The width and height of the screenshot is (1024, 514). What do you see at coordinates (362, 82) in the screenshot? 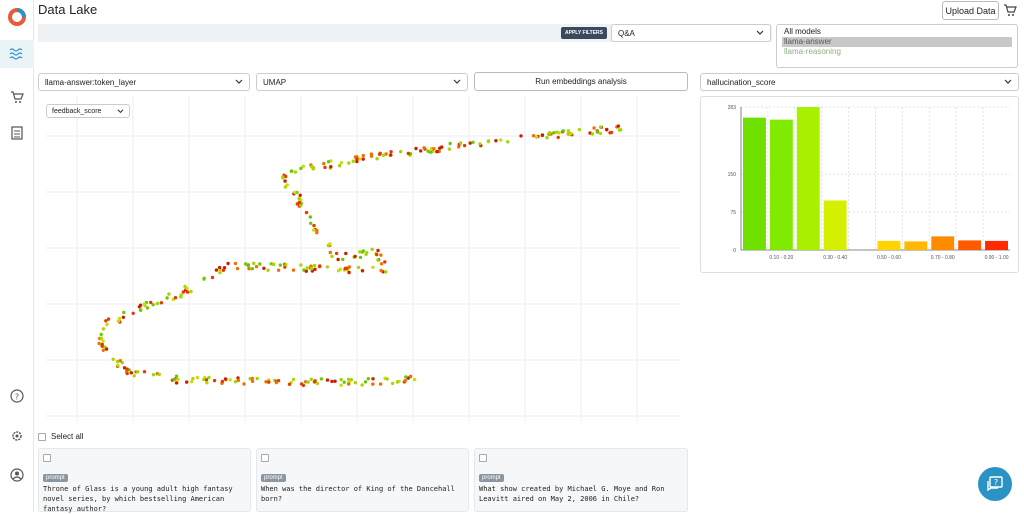
I see `method-select: UMAP` at bounding box center [362, 82].